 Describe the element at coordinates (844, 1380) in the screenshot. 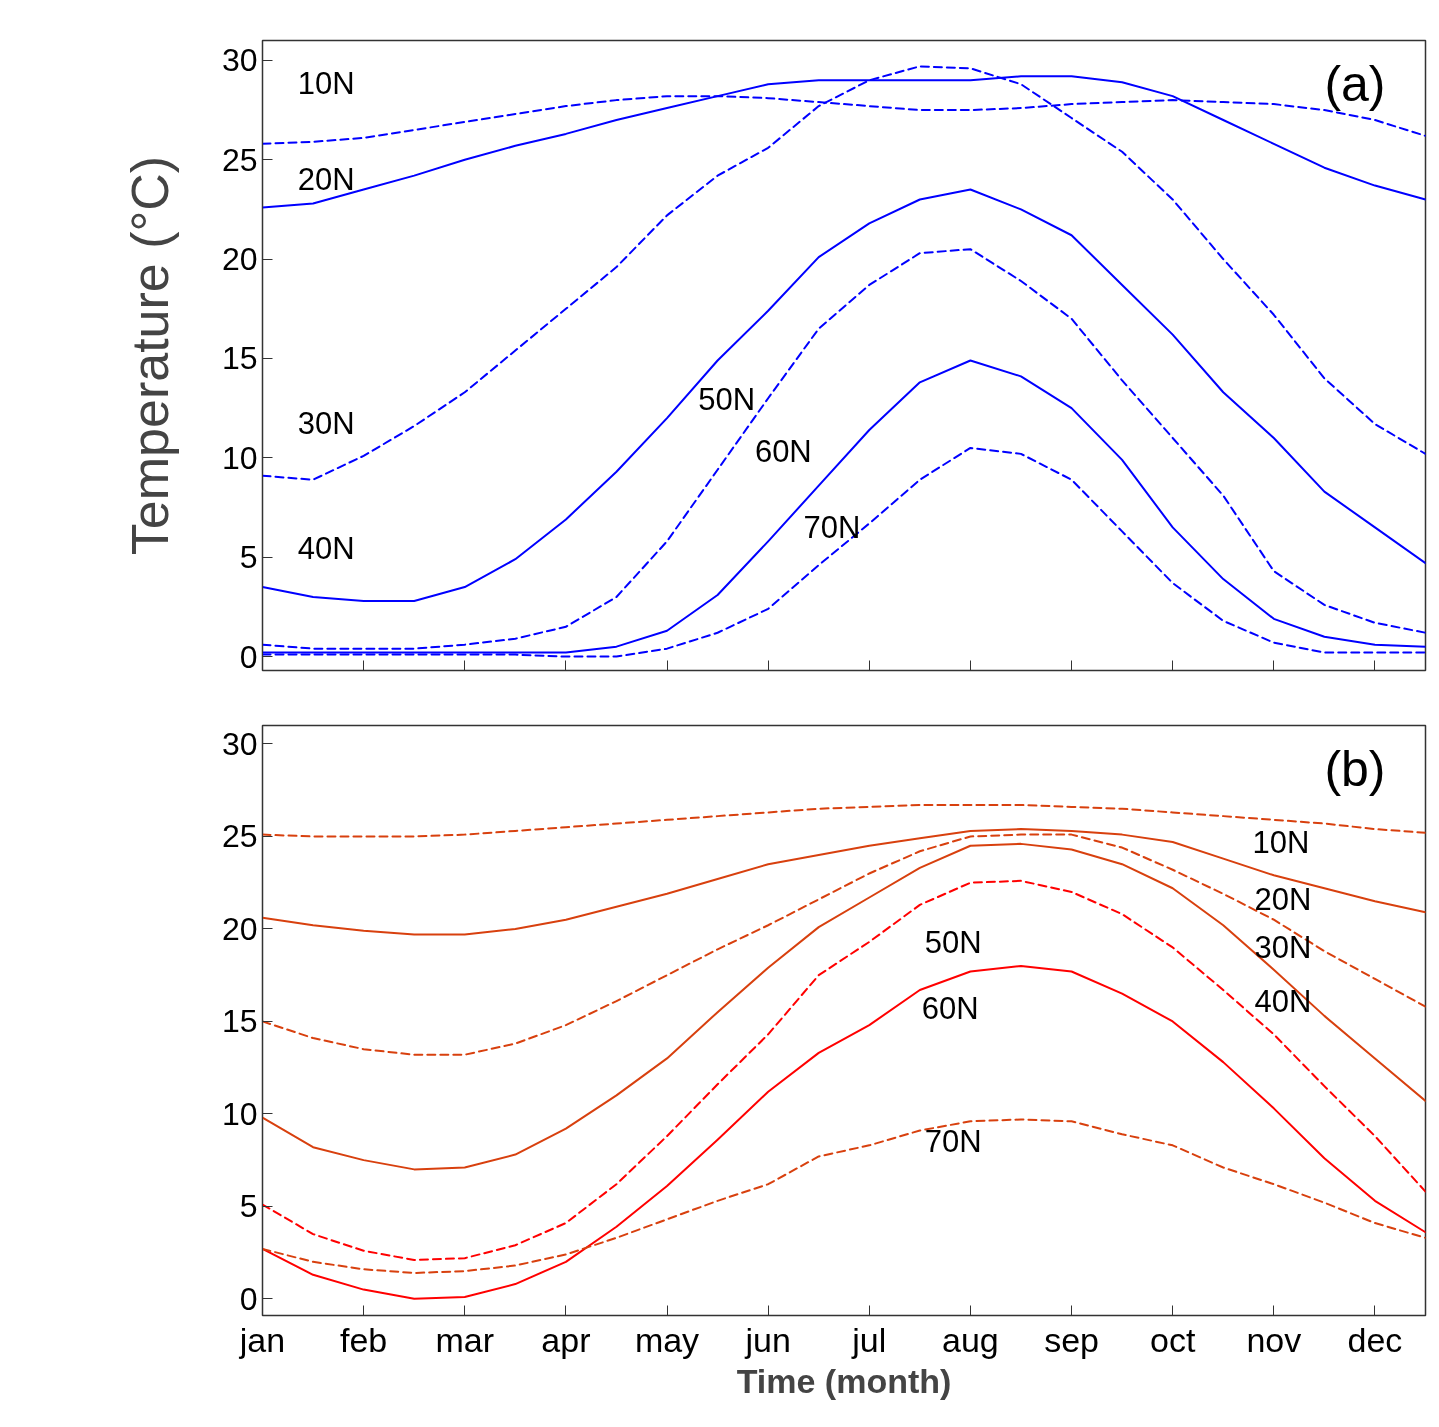

I see `x-axis-title: Time (month)` at that location.